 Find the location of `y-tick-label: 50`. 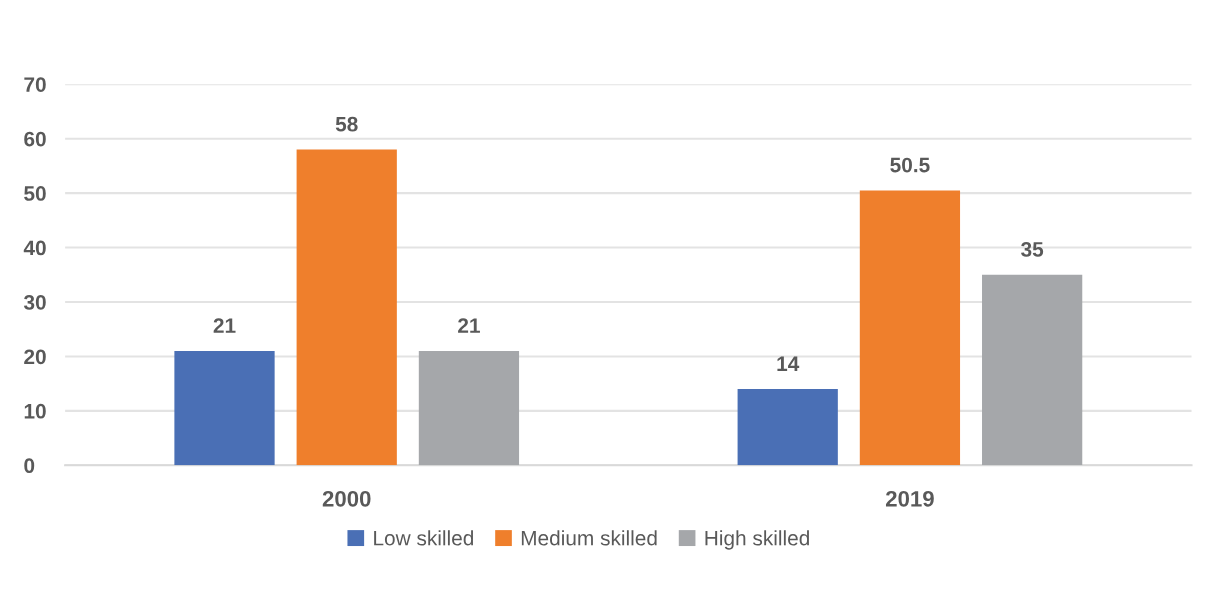

y-tick-label: 50 is located at coordinates (35, 193).